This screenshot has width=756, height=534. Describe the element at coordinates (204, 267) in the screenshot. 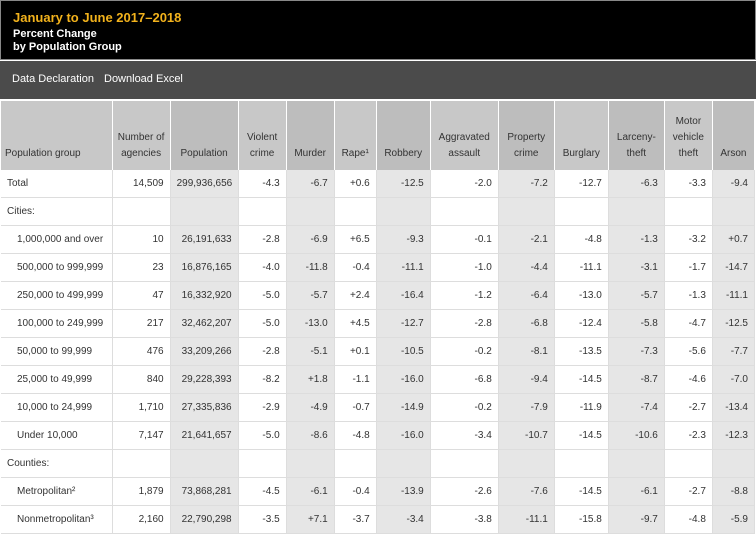

I see `table-cell: 16,876,165` at that location.